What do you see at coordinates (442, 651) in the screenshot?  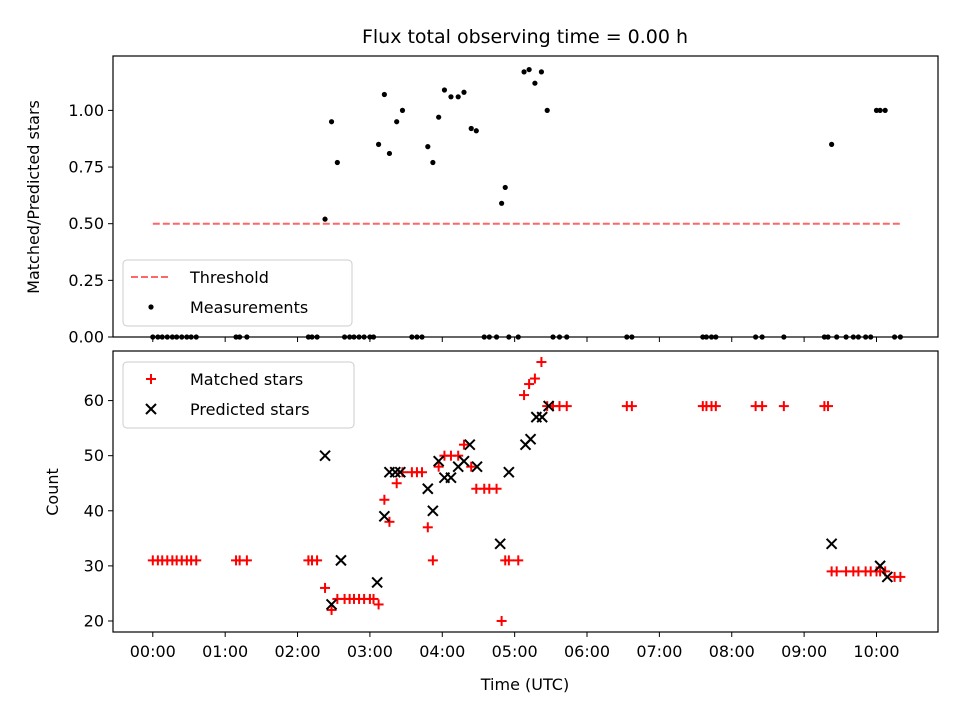 I see `x-tick-label: 04:00` at bounding box center [442, 651].